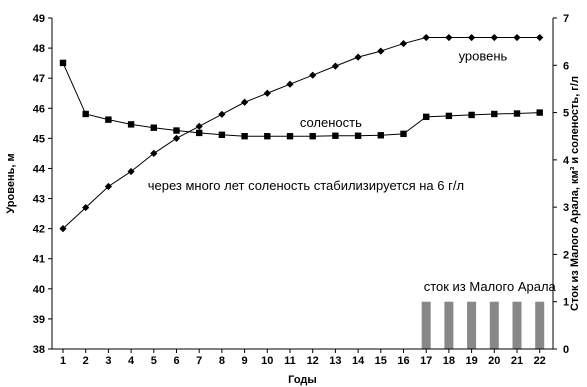 This screenshot has width=587, height=387. I want to click on y-left-tick-label: 38, so click(39, 350).